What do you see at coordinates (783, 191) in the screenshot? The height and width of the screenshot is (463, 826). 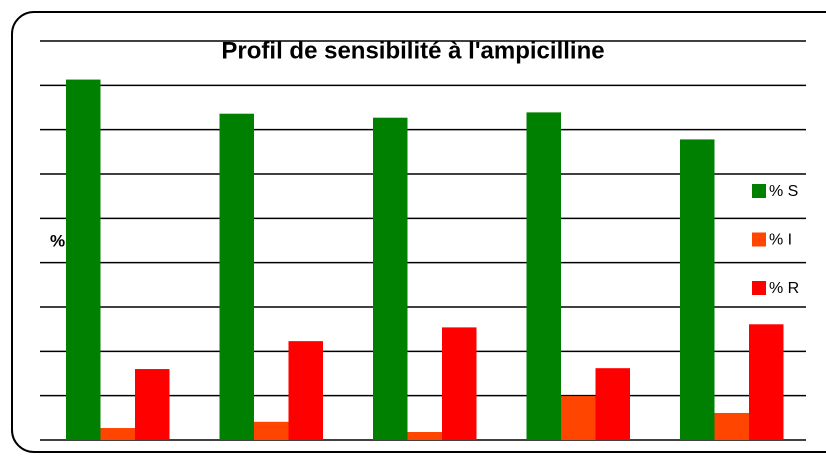 I see `legend-label: % S` at bounding box center [783, 191].